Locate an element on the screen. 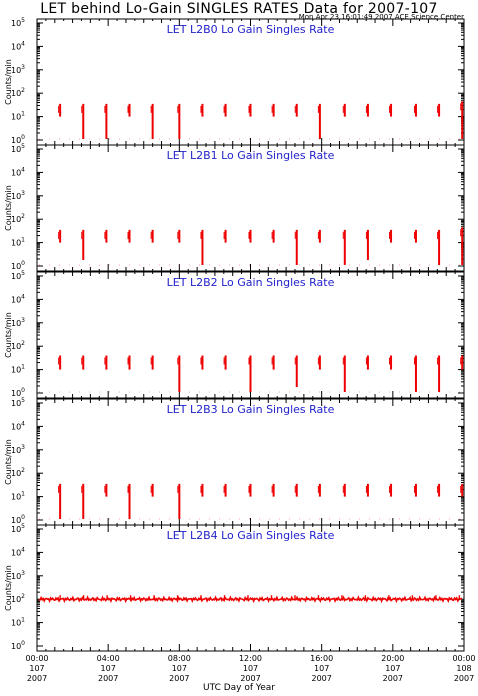  x-tick-label: 04:00 is located at coordinates (108, 658).